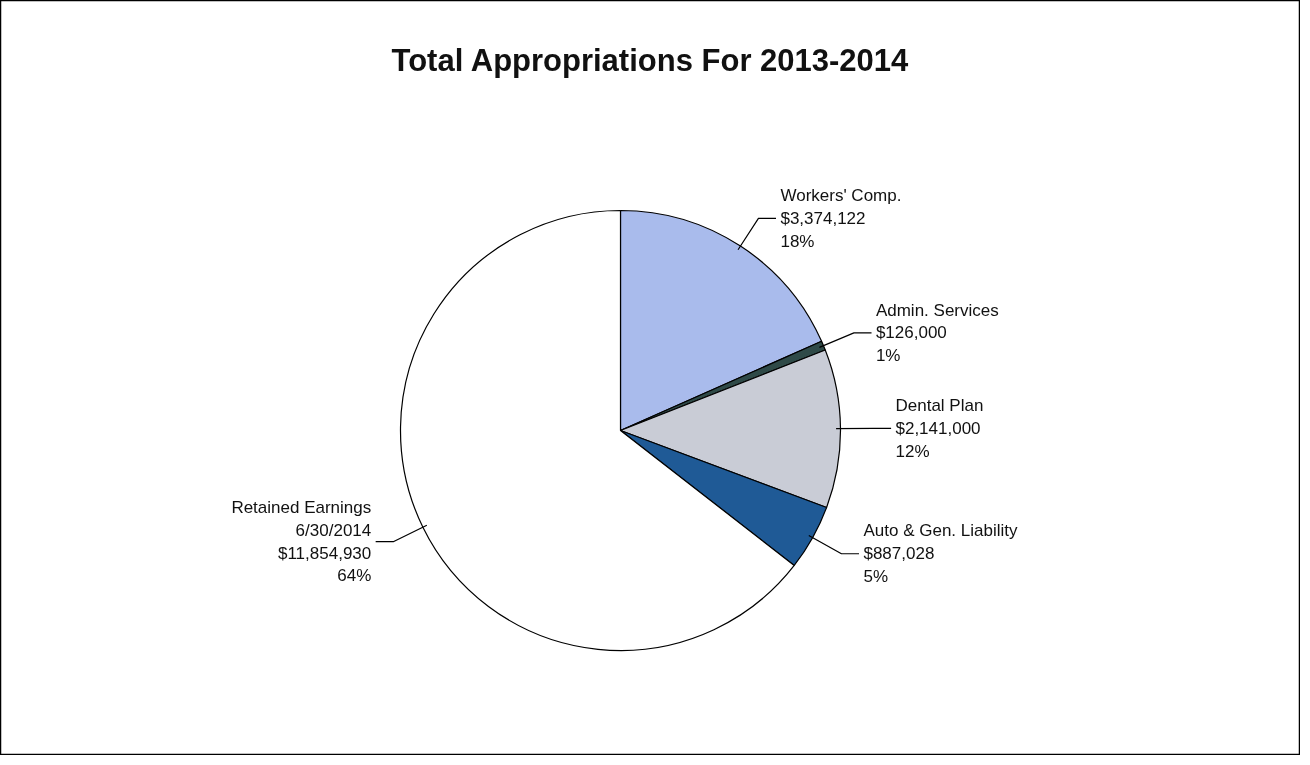 This screenshot has height=765, width=1310. Describe the element at coordinates (937, 310) in the screenshot. I see `slice-label: Admin. Services` at that location.